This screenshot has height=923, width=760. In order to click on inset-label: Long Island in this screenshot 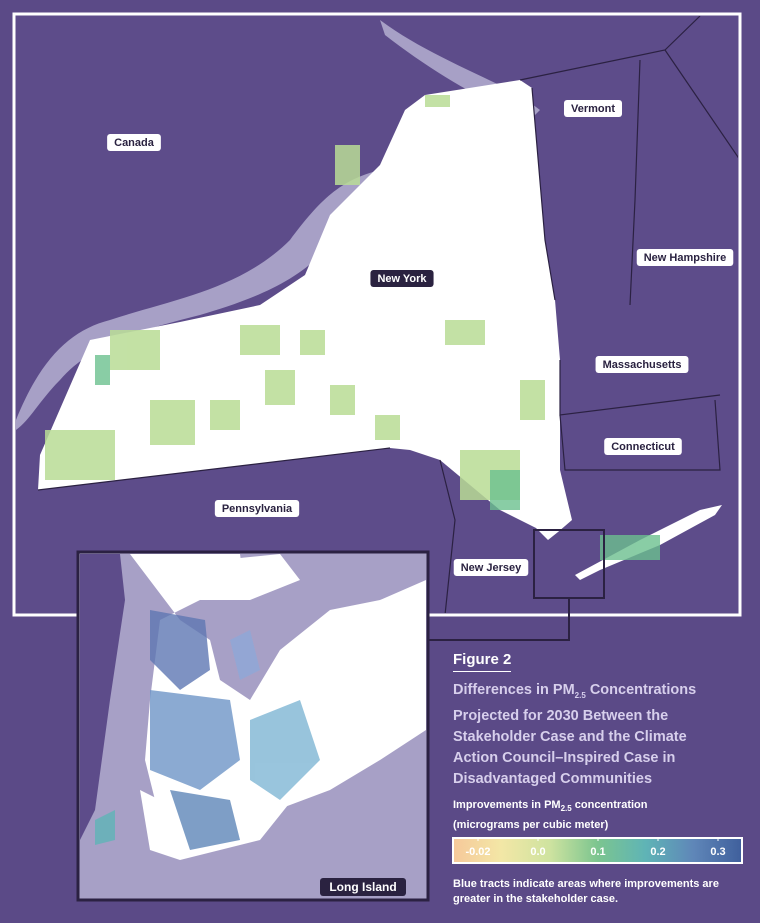, I will do `click(362, 887)`.